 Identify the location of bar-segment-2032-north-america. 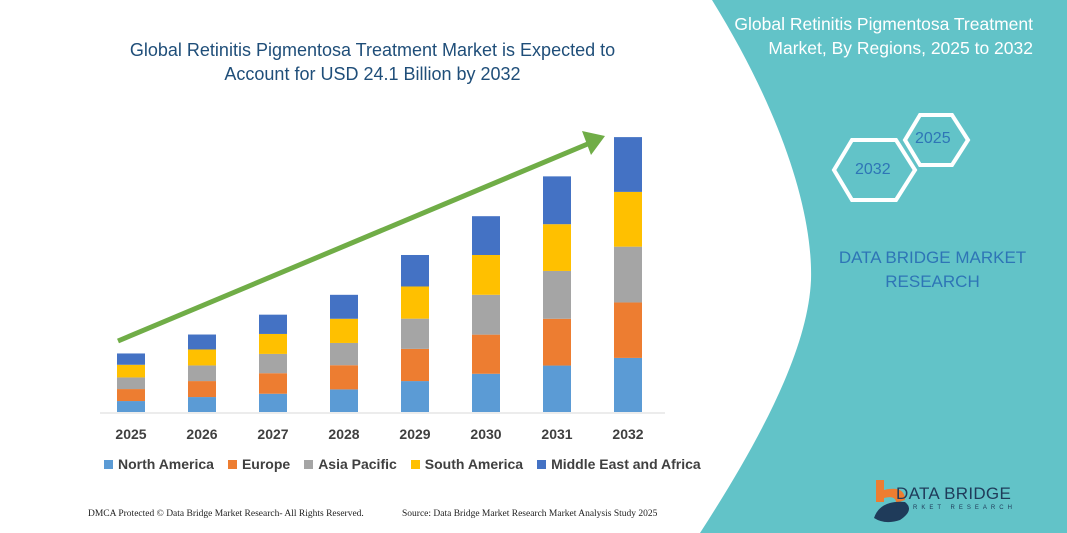
(628, 384).